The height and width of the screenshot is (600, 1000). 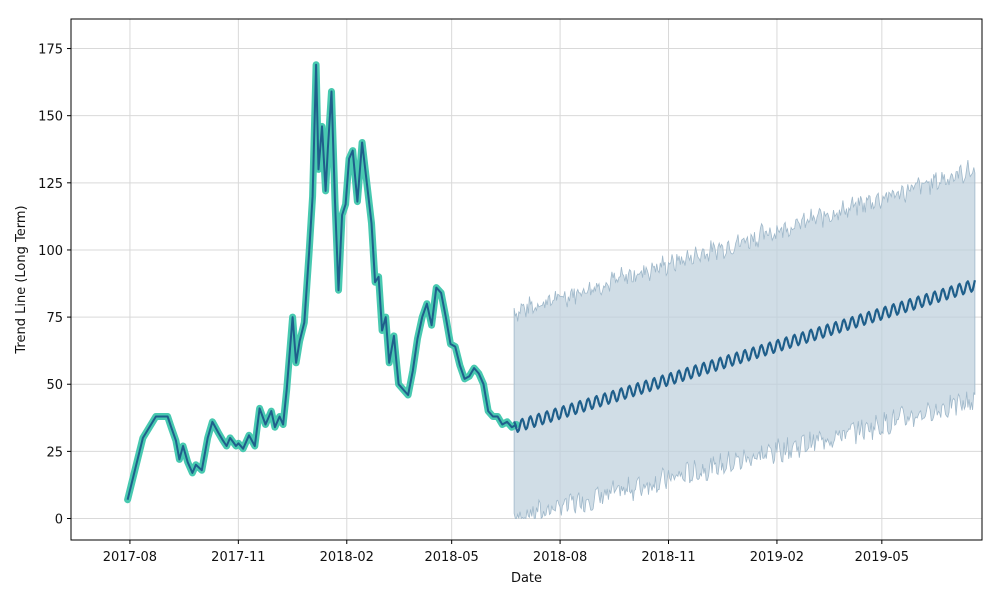 I want to click on x-tick-label: 2018-11, so click(x=668, y=557).